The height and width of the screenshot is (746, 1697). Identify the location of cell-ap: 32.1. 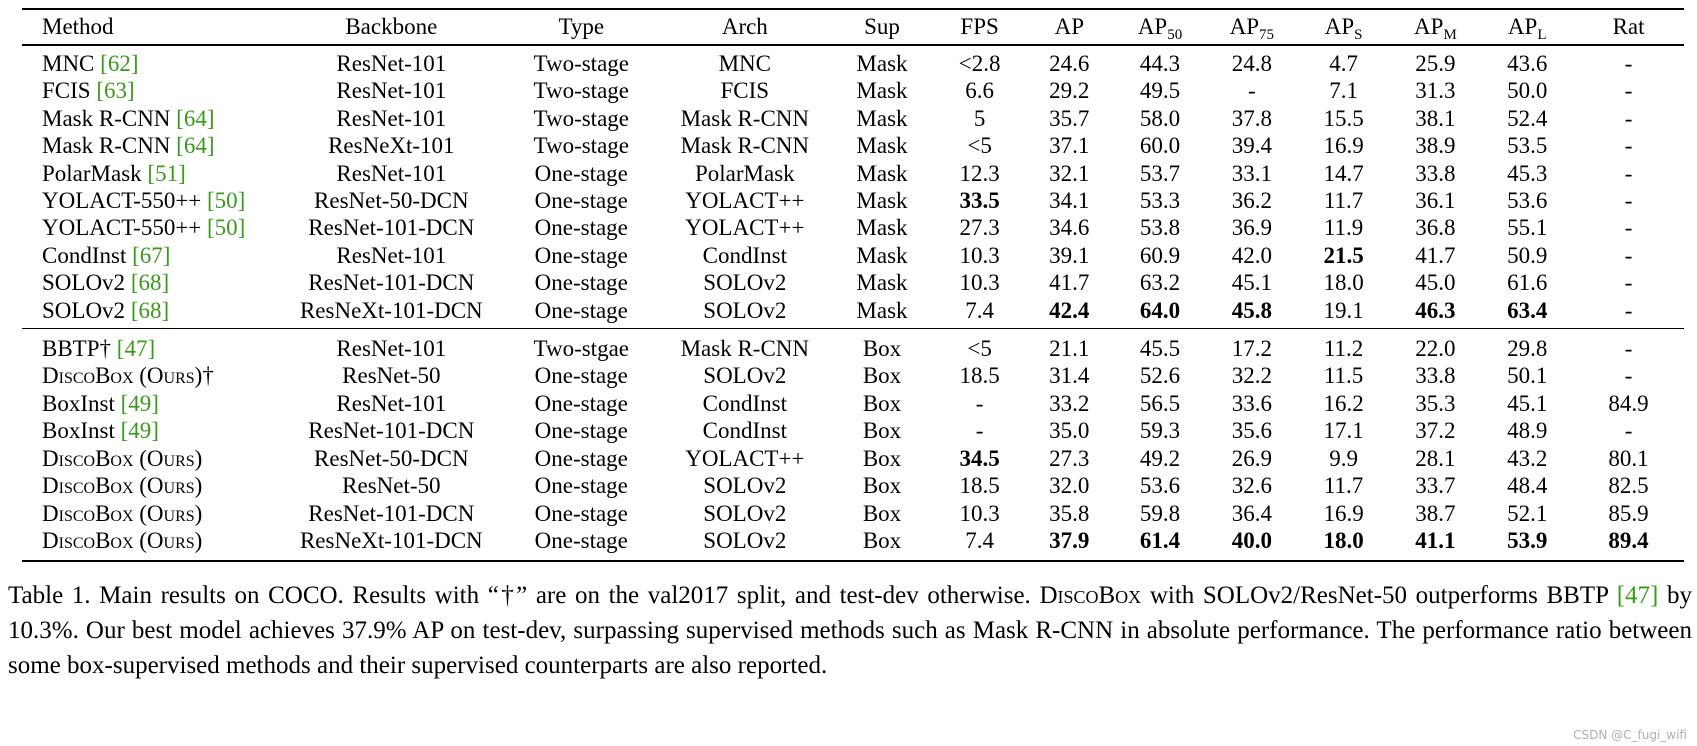
(1069, 173).